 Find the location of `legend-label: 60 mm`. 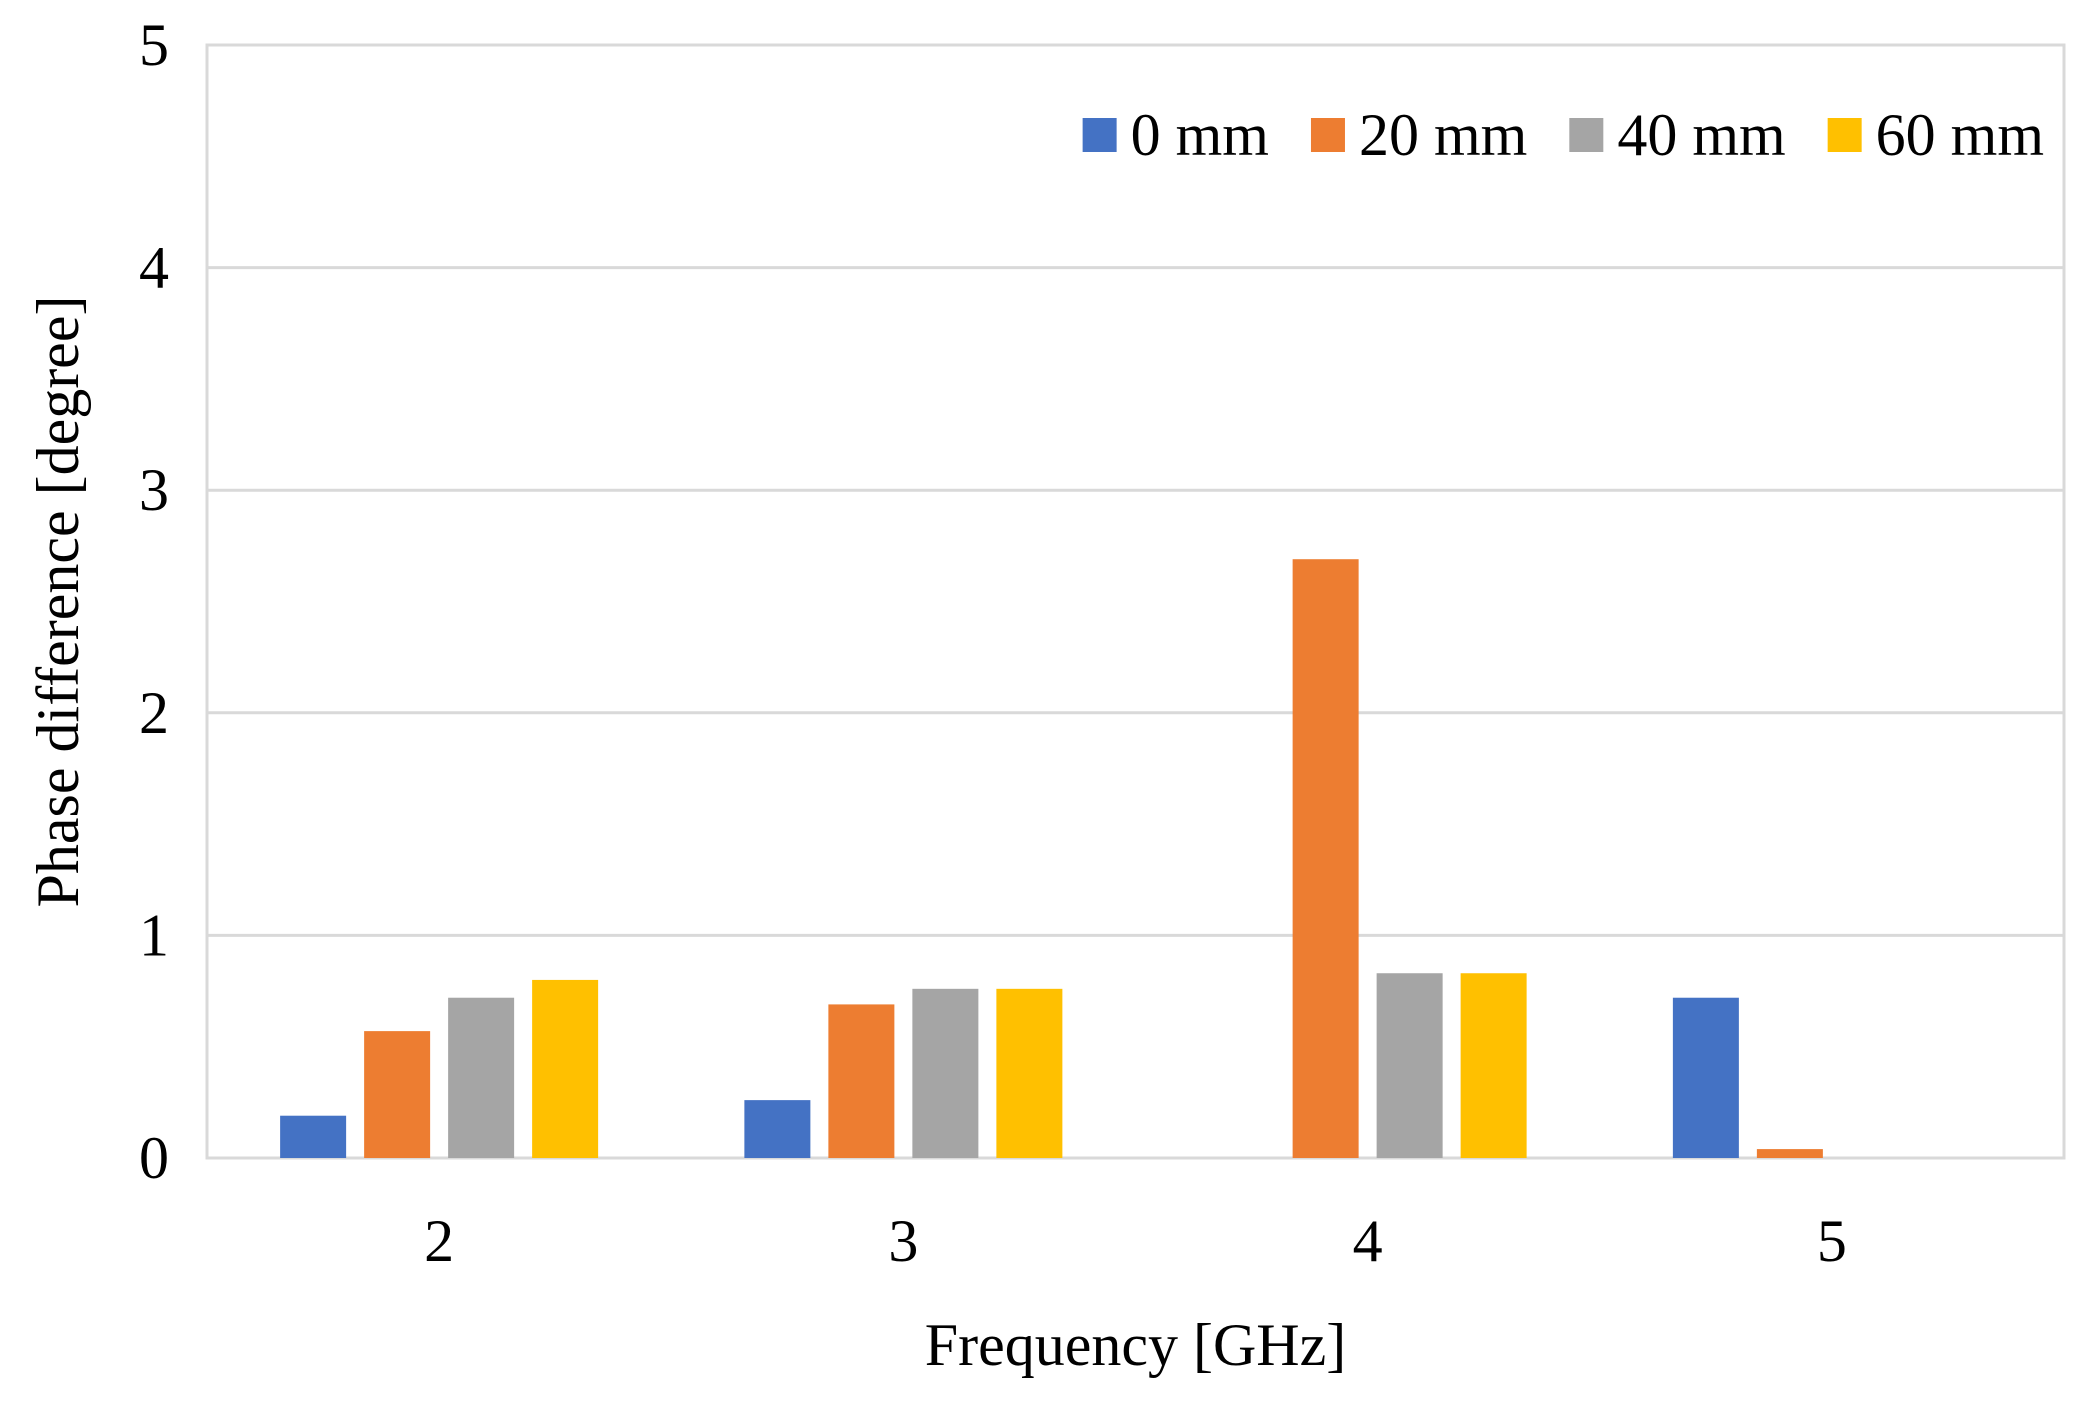

legend-label: 60 mm is located at coordinates (1960, 135).